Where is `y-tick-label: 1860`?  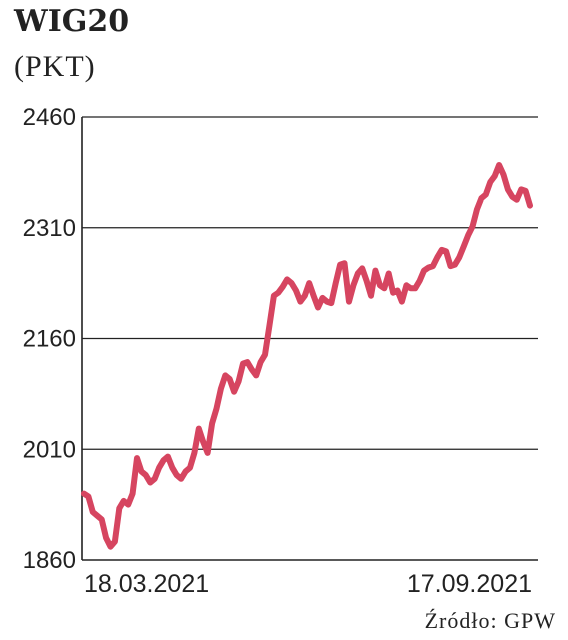 y-tick-label: 1860 is located at coordinates (49, 560).